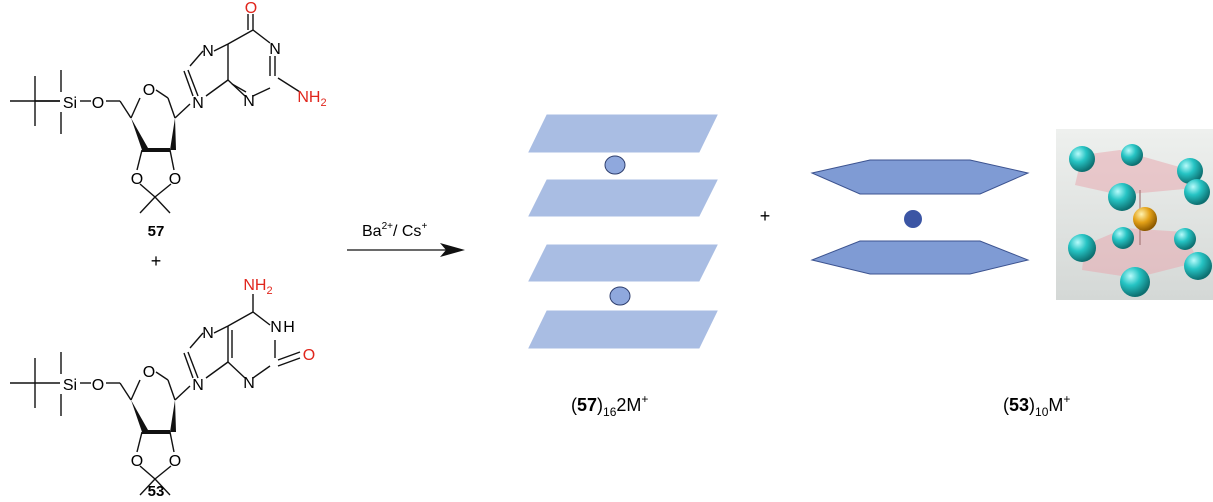 This screenshot has height=502, width=1213. Describe the element at coordinates (1145, 219) in the screenshot. I see `metal-sphere` at that location.